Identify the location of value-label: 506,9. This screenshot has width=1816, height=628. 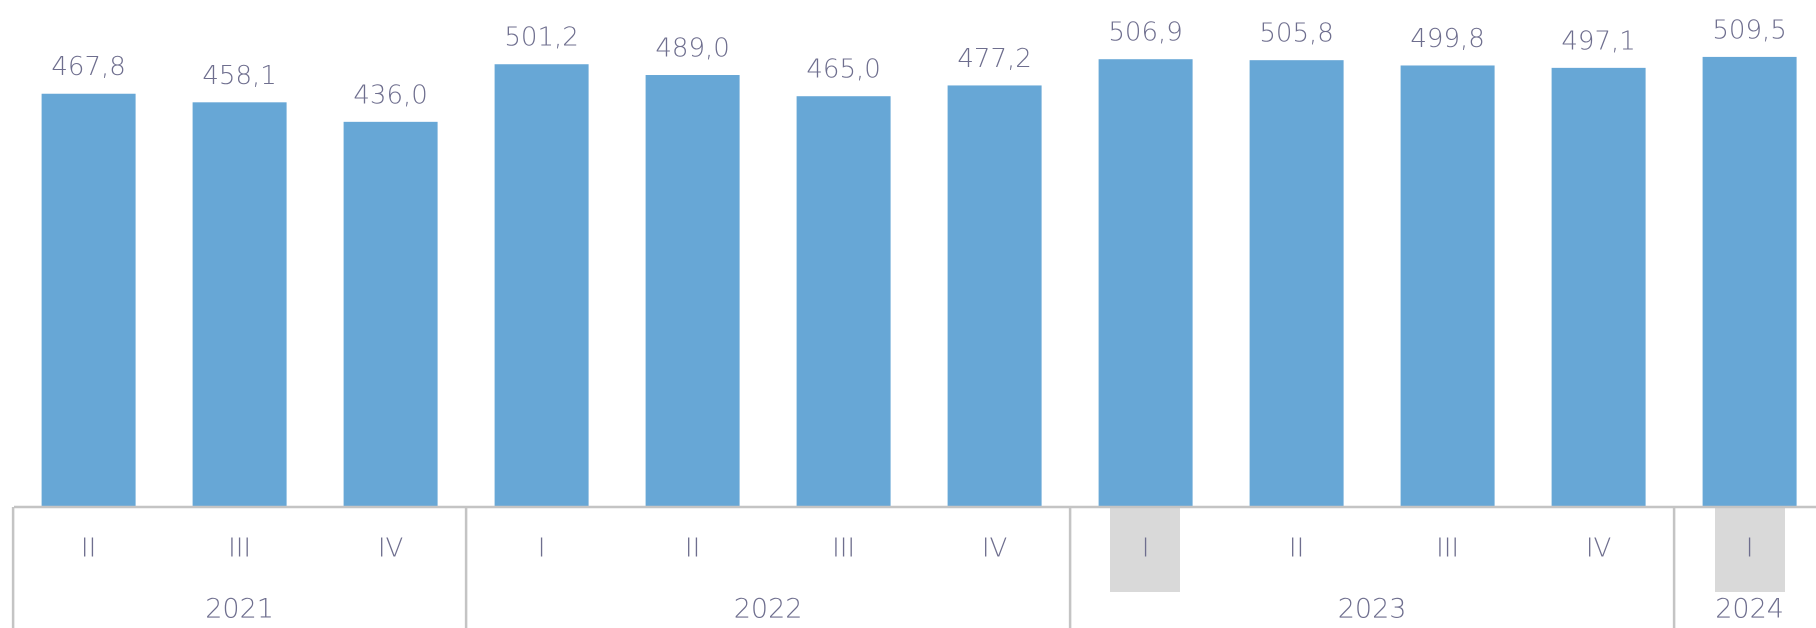
(1145, 33).